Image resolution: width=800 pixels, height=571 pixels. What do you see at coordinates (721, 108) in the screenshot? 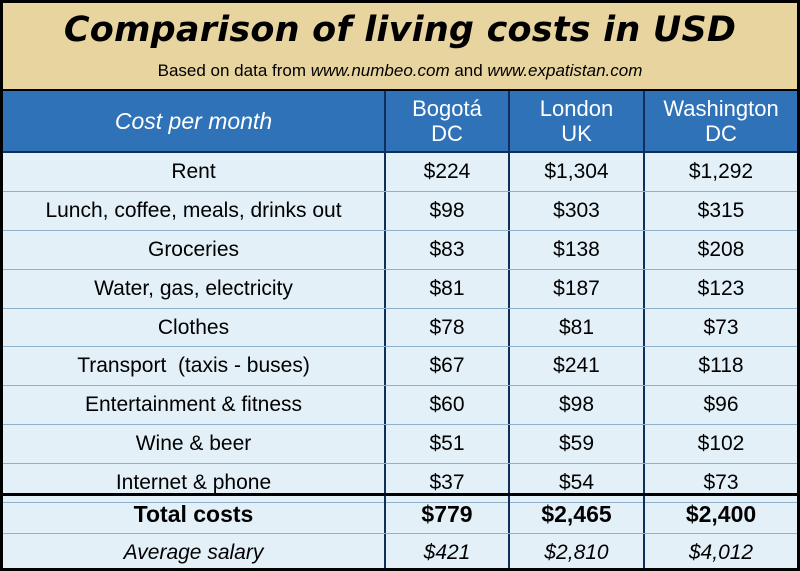
I see `column-header-line: Washington` at bounding box center [721, 108].